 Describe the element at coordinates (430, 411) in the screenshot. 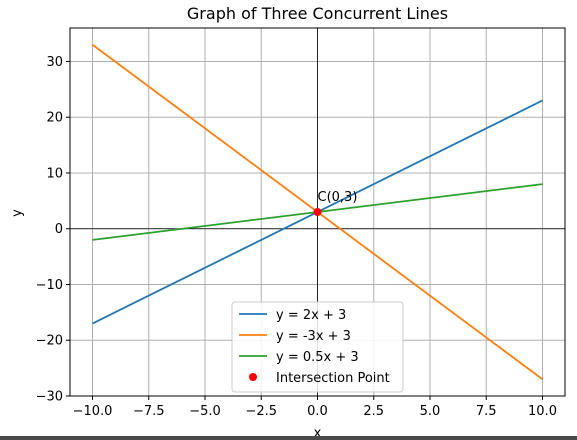

I see `x-tick-label: 5.0` at that location.